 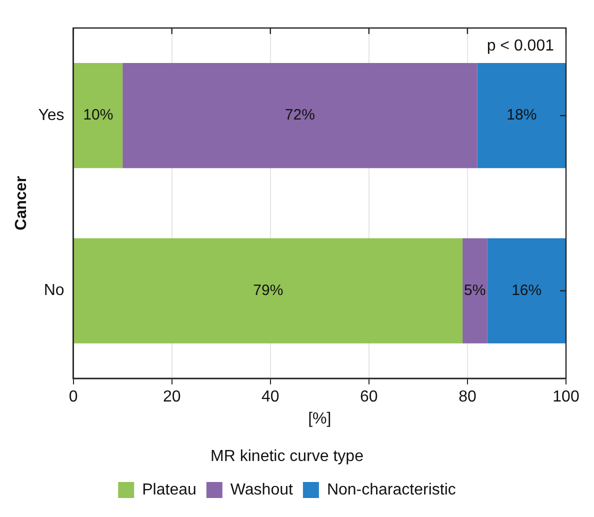 What do you see at coordinates (169, 489) in the screenshot?
I see `legend-label: Plateau` at bounding box center [169, 489].